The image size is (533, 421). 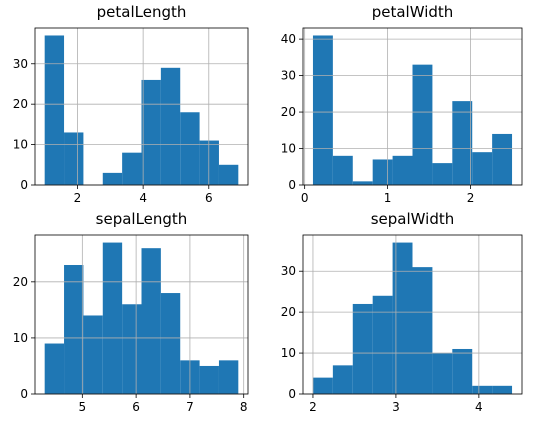 What do you see at coordinates (24, 394) in the screenshot?
I see `sepal-length-y-tick-label: 0` at bounding box center [24, 394].